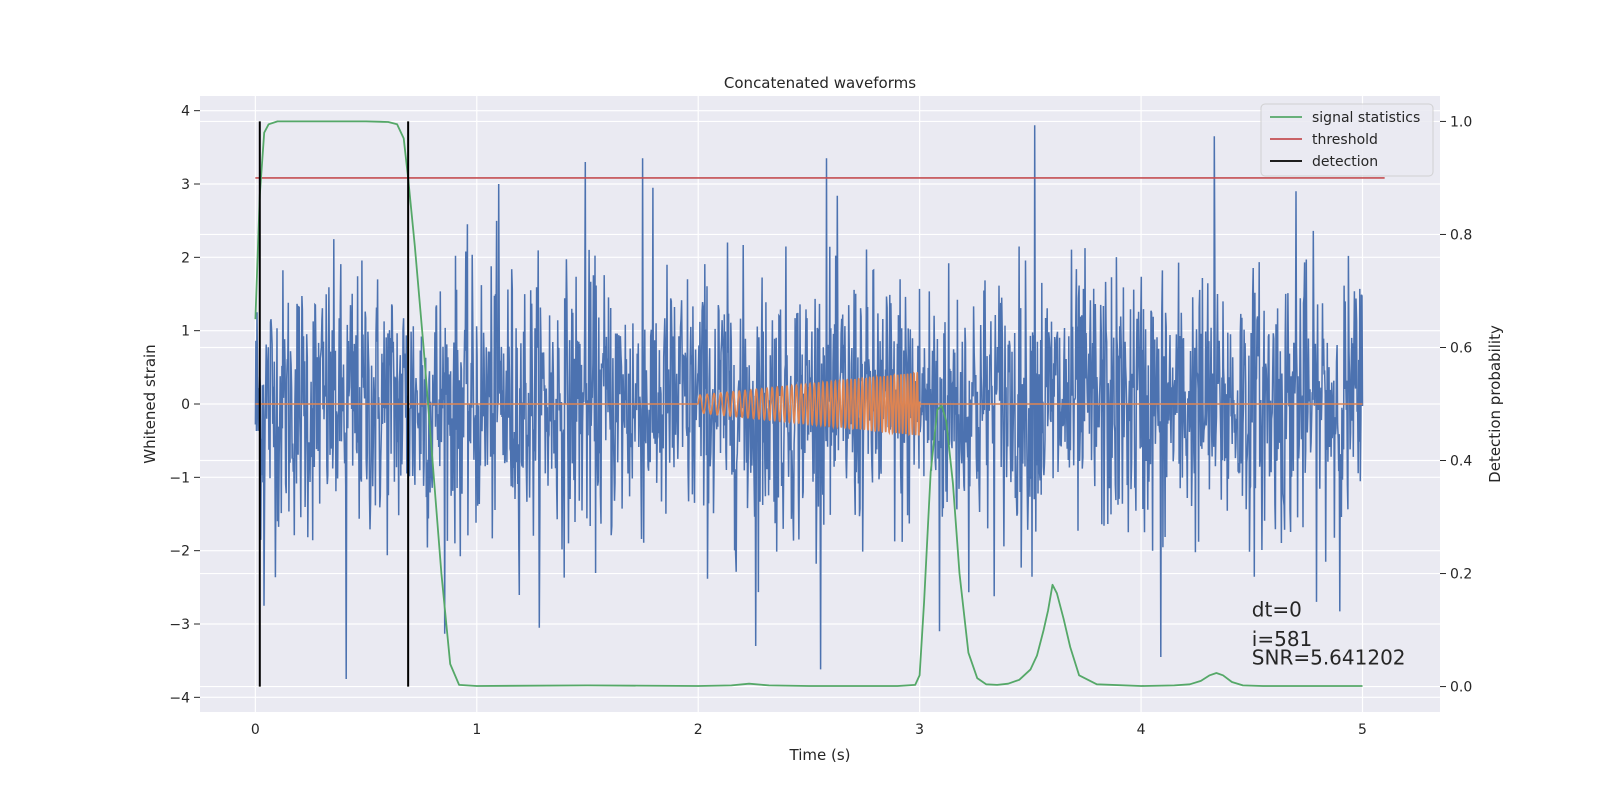 This screenshot has height=800, width=1600. I want to click on y-right-tick-label: 0.4, so click(1461, 462).